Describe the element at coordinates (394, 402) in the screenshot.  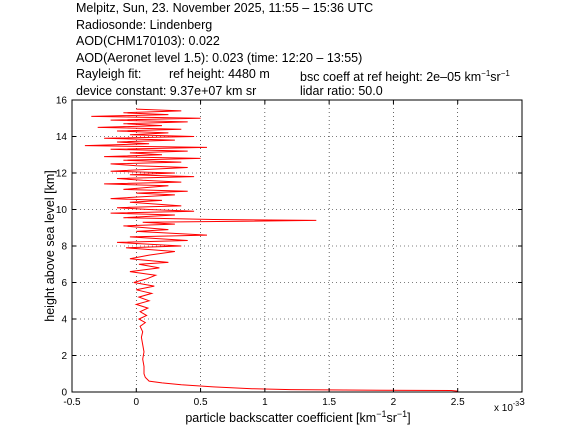
I see `x-tick-label: 2` at that location.